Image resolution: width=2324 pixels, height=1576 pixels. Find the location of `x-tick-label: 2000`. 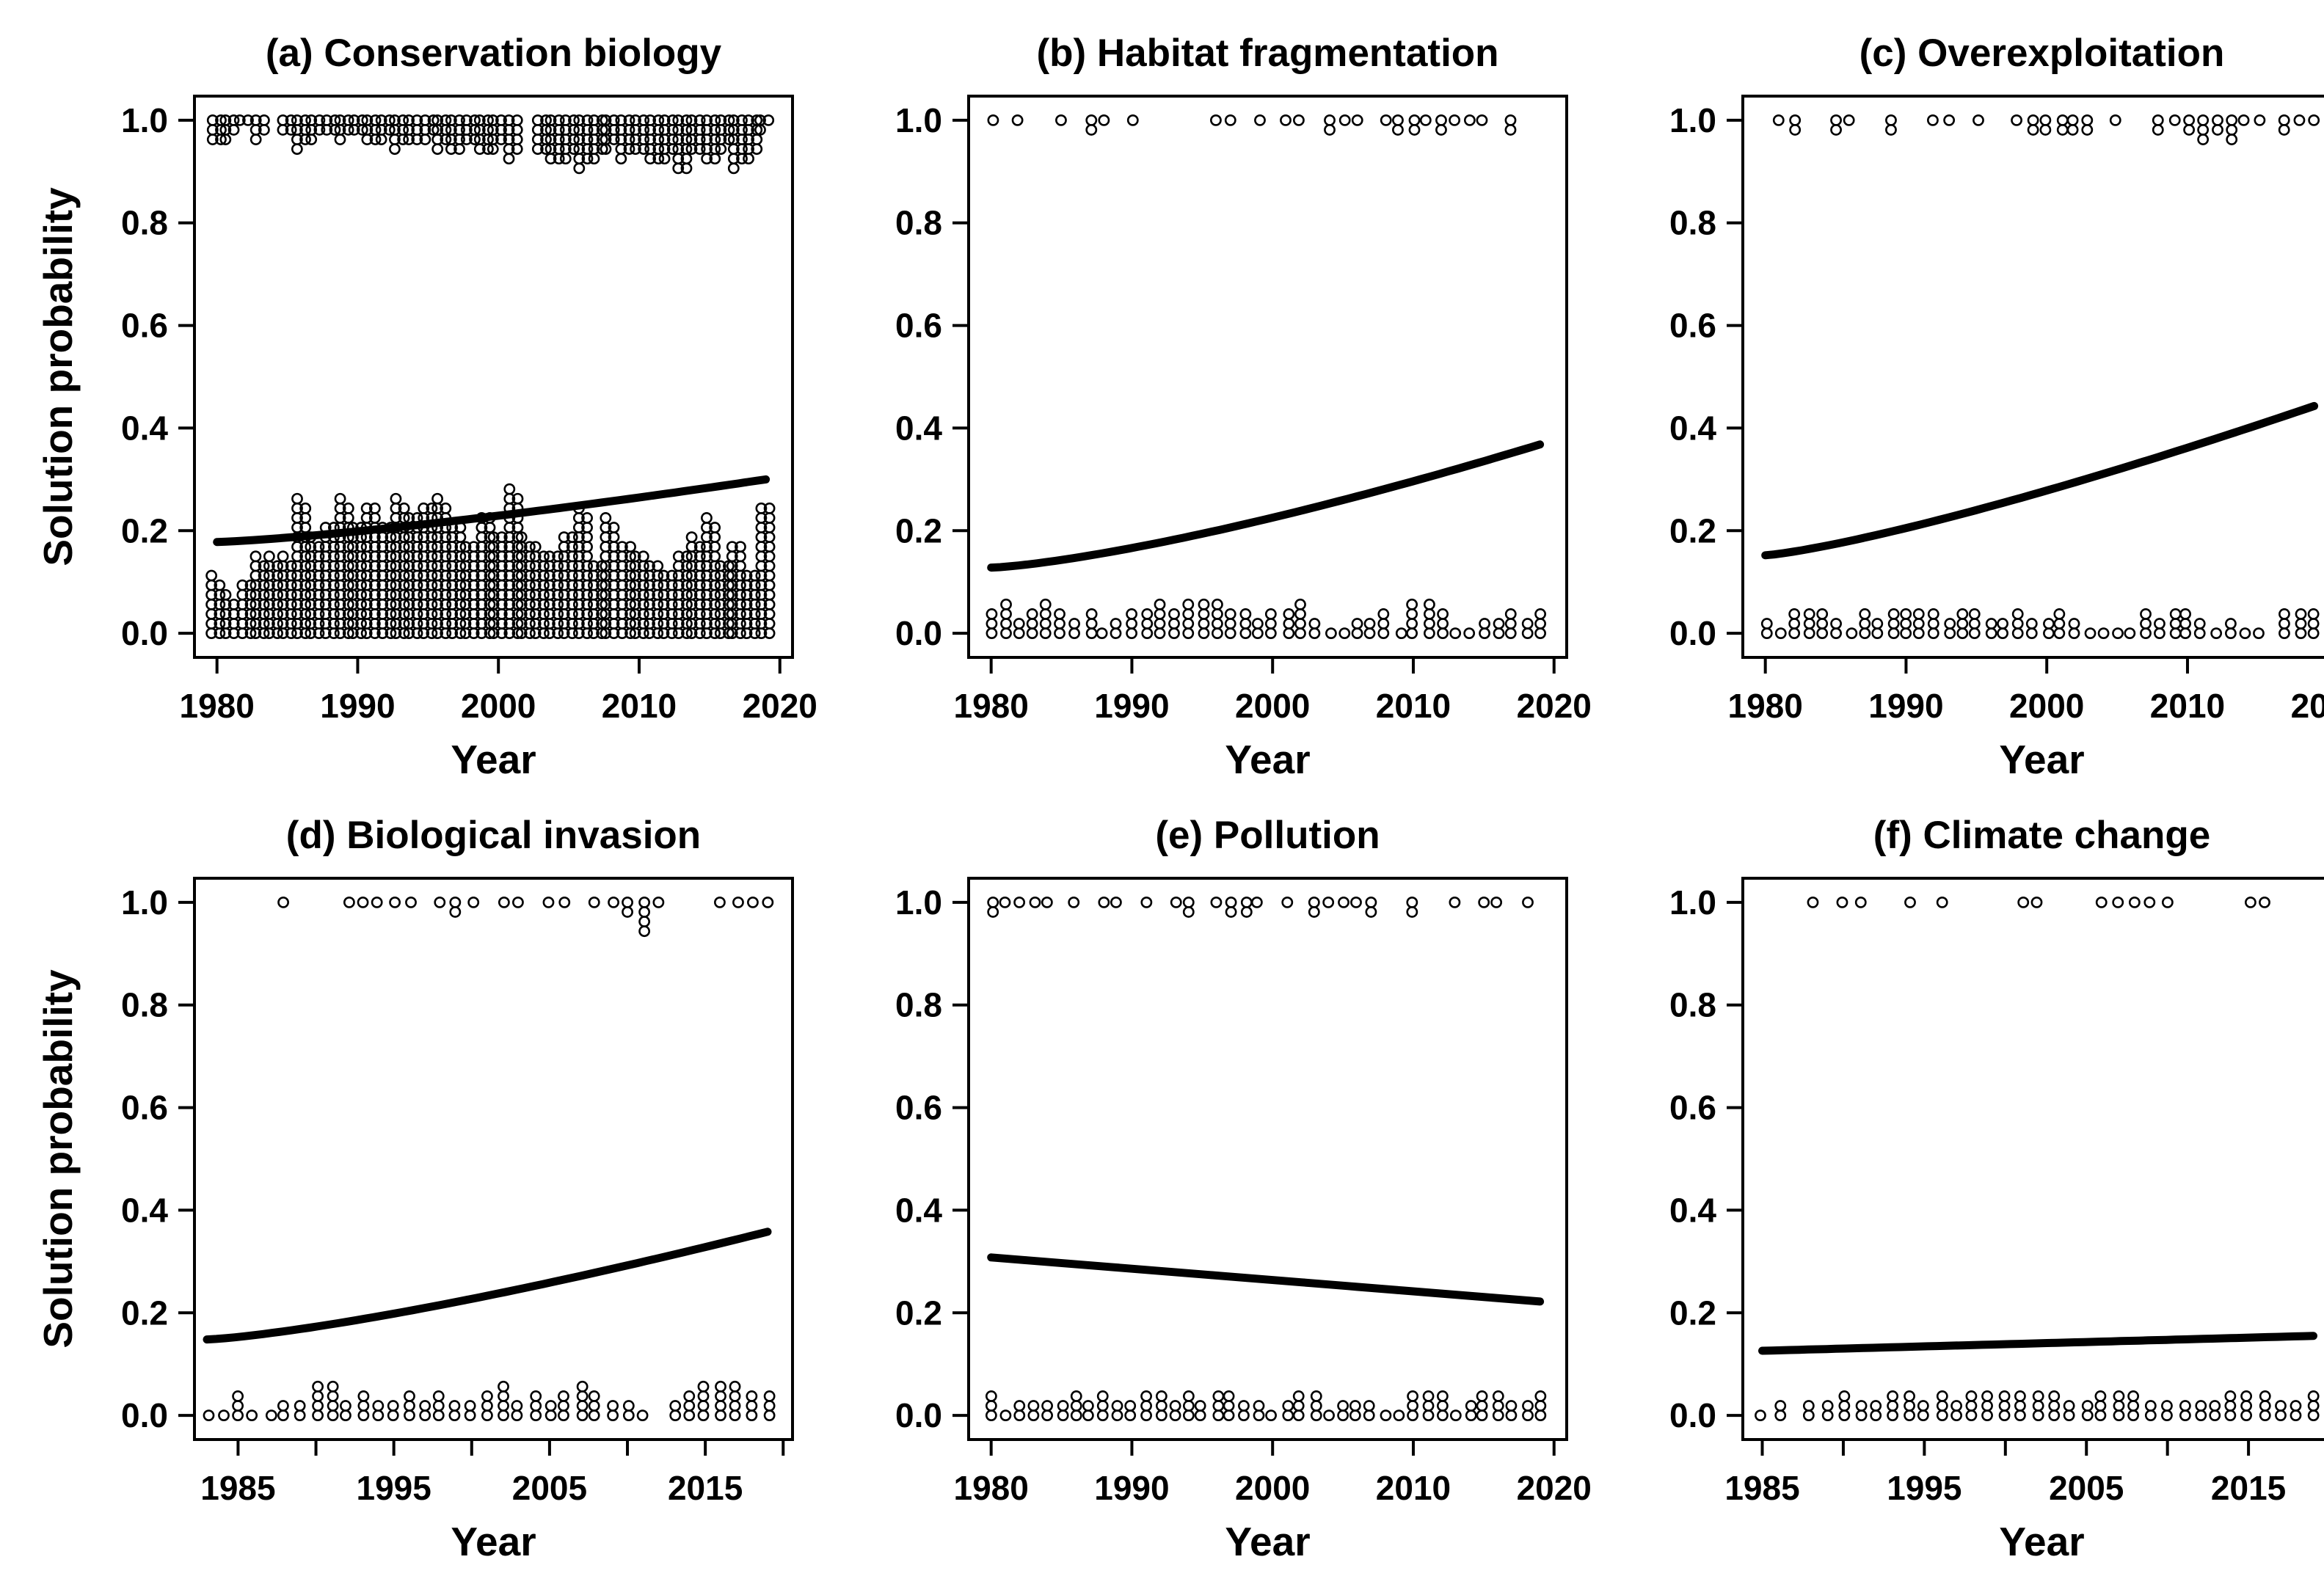

x-tick-label: 2000 is located at coordinates (2046, 706).